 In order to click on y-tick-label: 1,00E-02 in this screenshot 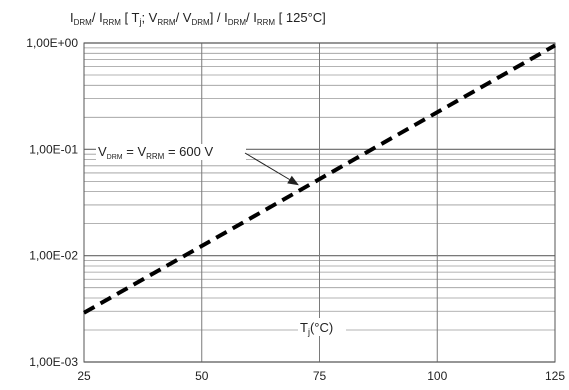, I will do `click(53, 256)`.